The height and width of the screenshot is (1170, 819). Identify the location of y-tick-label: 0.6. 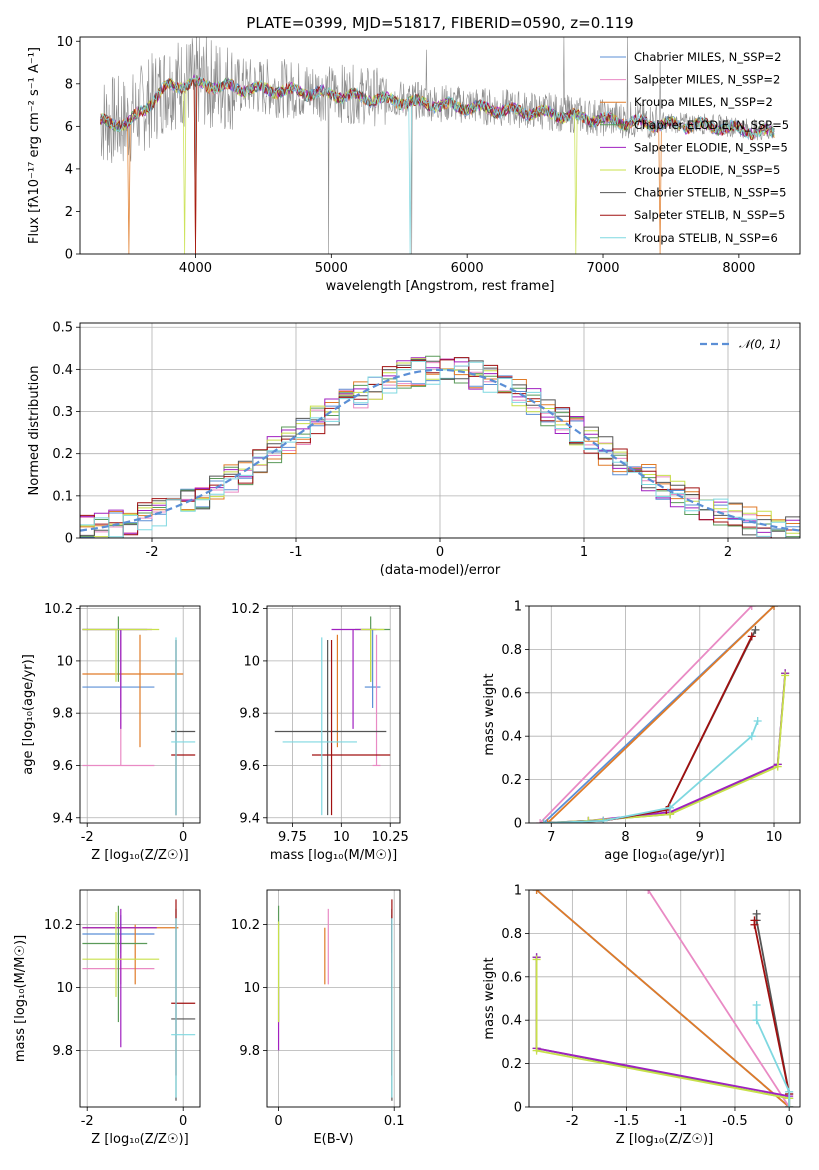
(511, 693).